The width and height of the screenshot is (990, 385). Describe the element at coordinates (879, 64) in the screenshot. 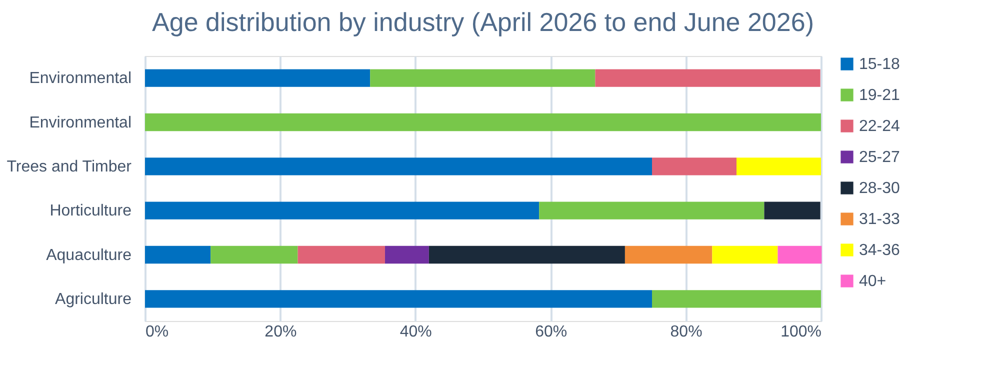

I see `legend-label: 15-18` at that location.